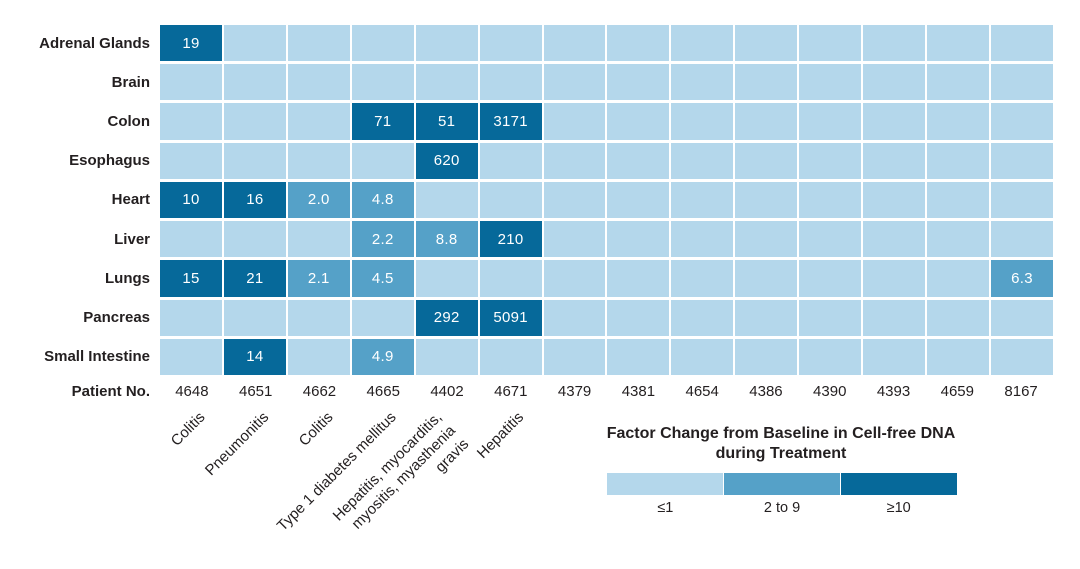 The height and width of the screenshot is (569, 1080). I want to click on heatmap-cell: 10, so click(191, 200).